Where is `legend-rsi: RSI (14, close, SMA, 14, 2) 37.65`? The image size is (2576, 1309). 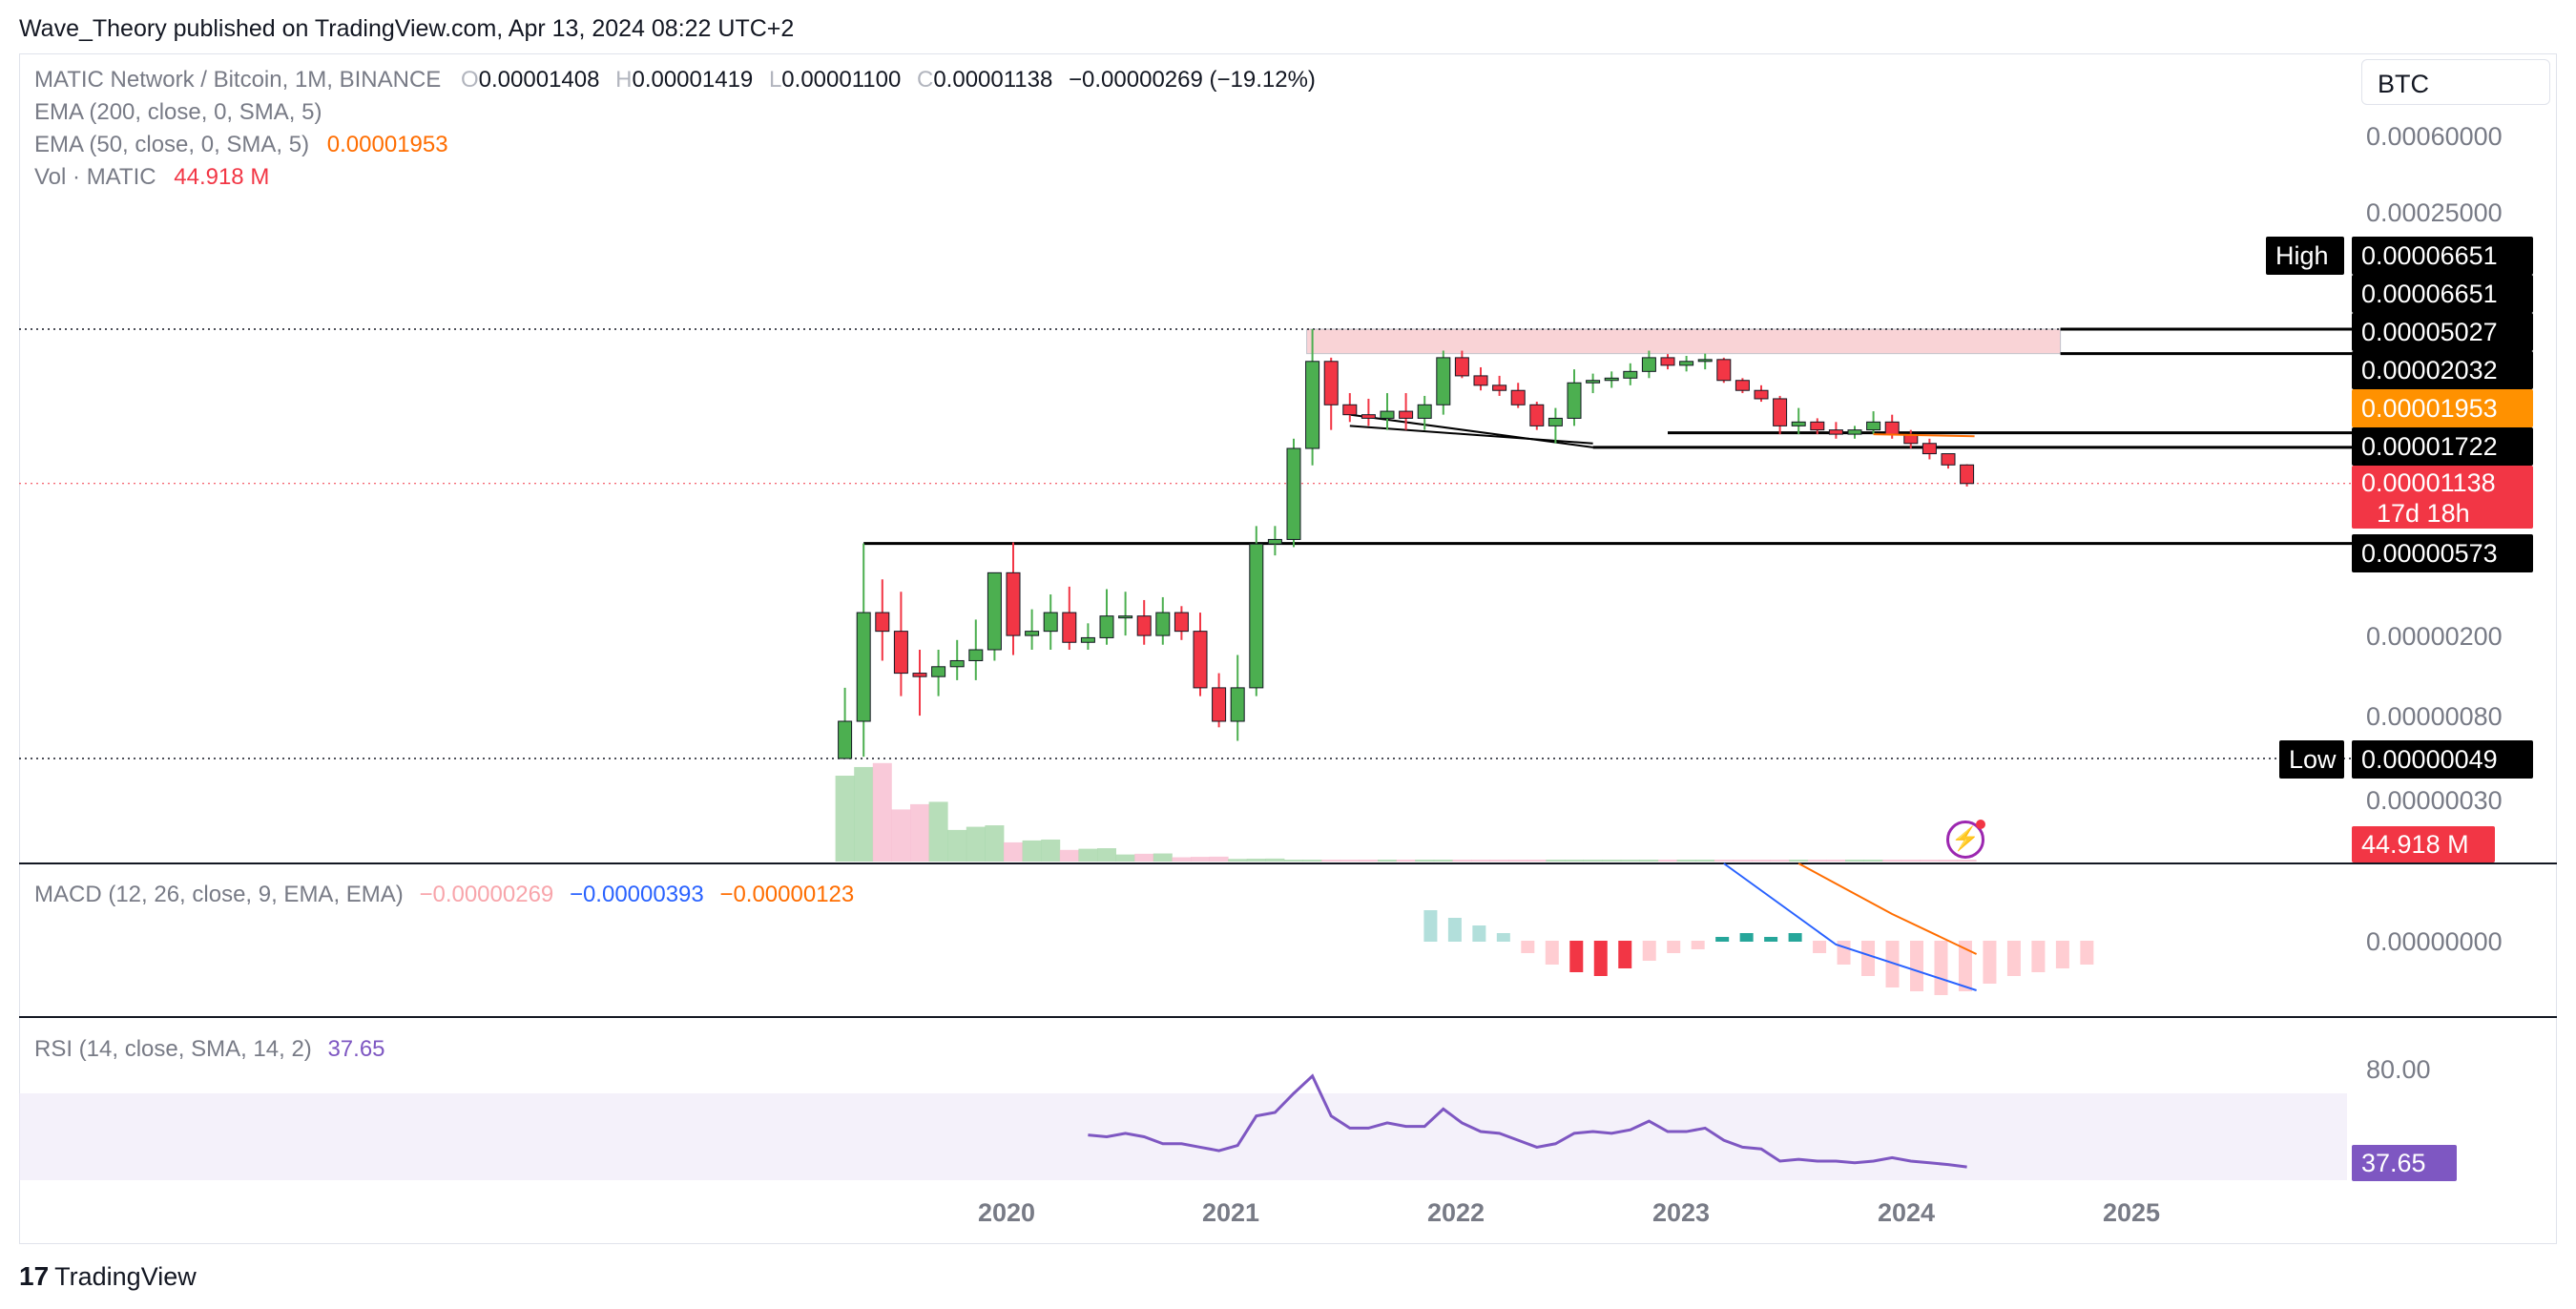 legend-rsi: RSI (14, close, SMA, 14, 2) 37.65 is located at coordinates (209, 1049).